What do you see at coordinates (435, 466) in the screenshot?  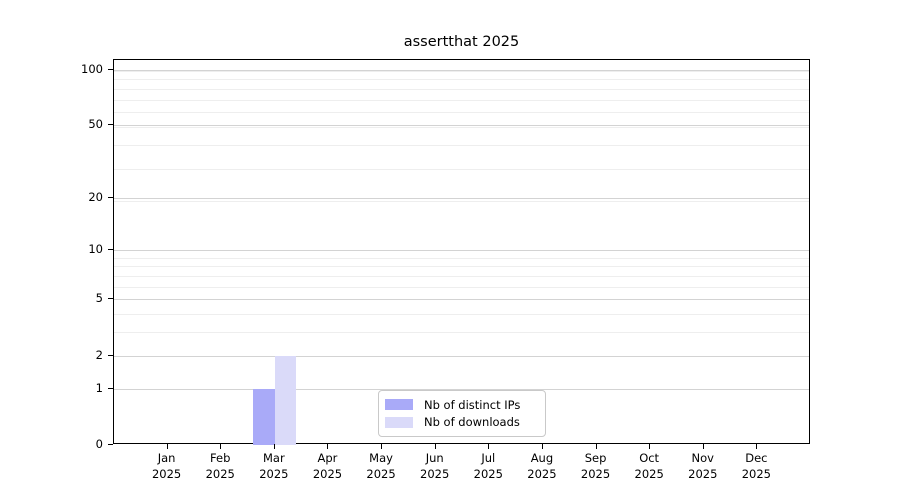 I see `x-tick-label: Jun 2025` at bounding box center [435, 466].